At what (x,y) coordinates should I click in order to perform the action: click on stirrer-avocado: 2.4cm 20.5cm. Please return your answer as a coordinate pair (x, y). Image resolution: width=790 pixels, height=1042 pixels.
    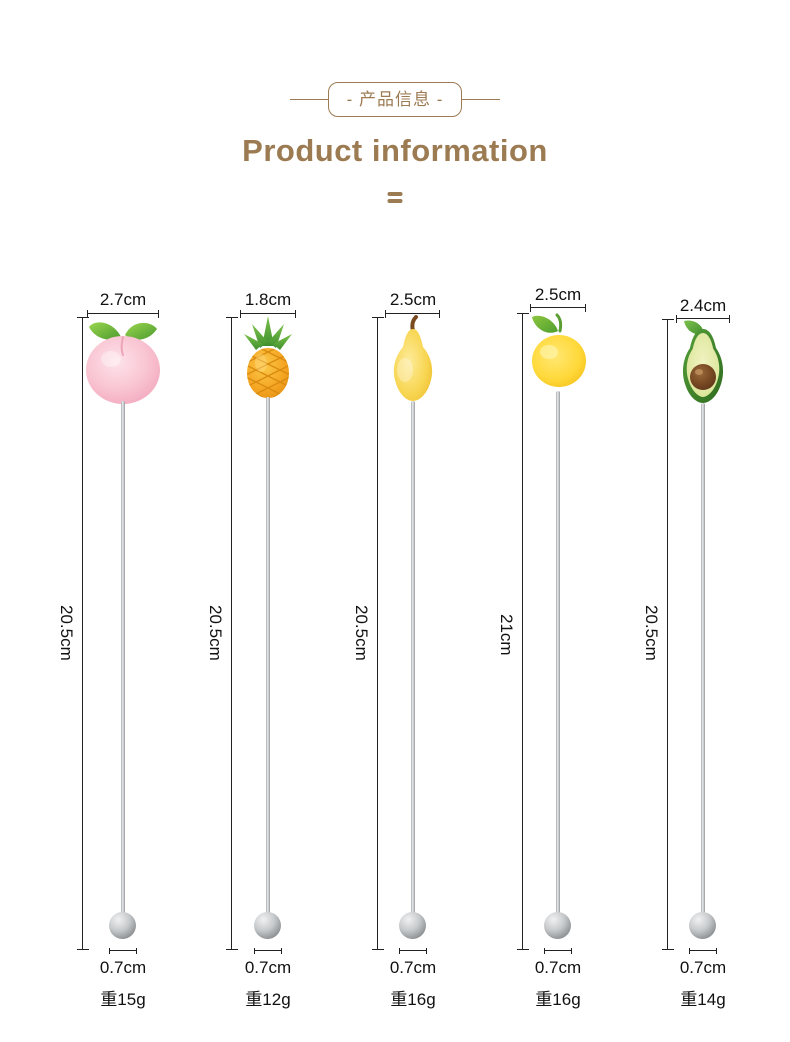
    Looking at the image, I should click on (703, 657).